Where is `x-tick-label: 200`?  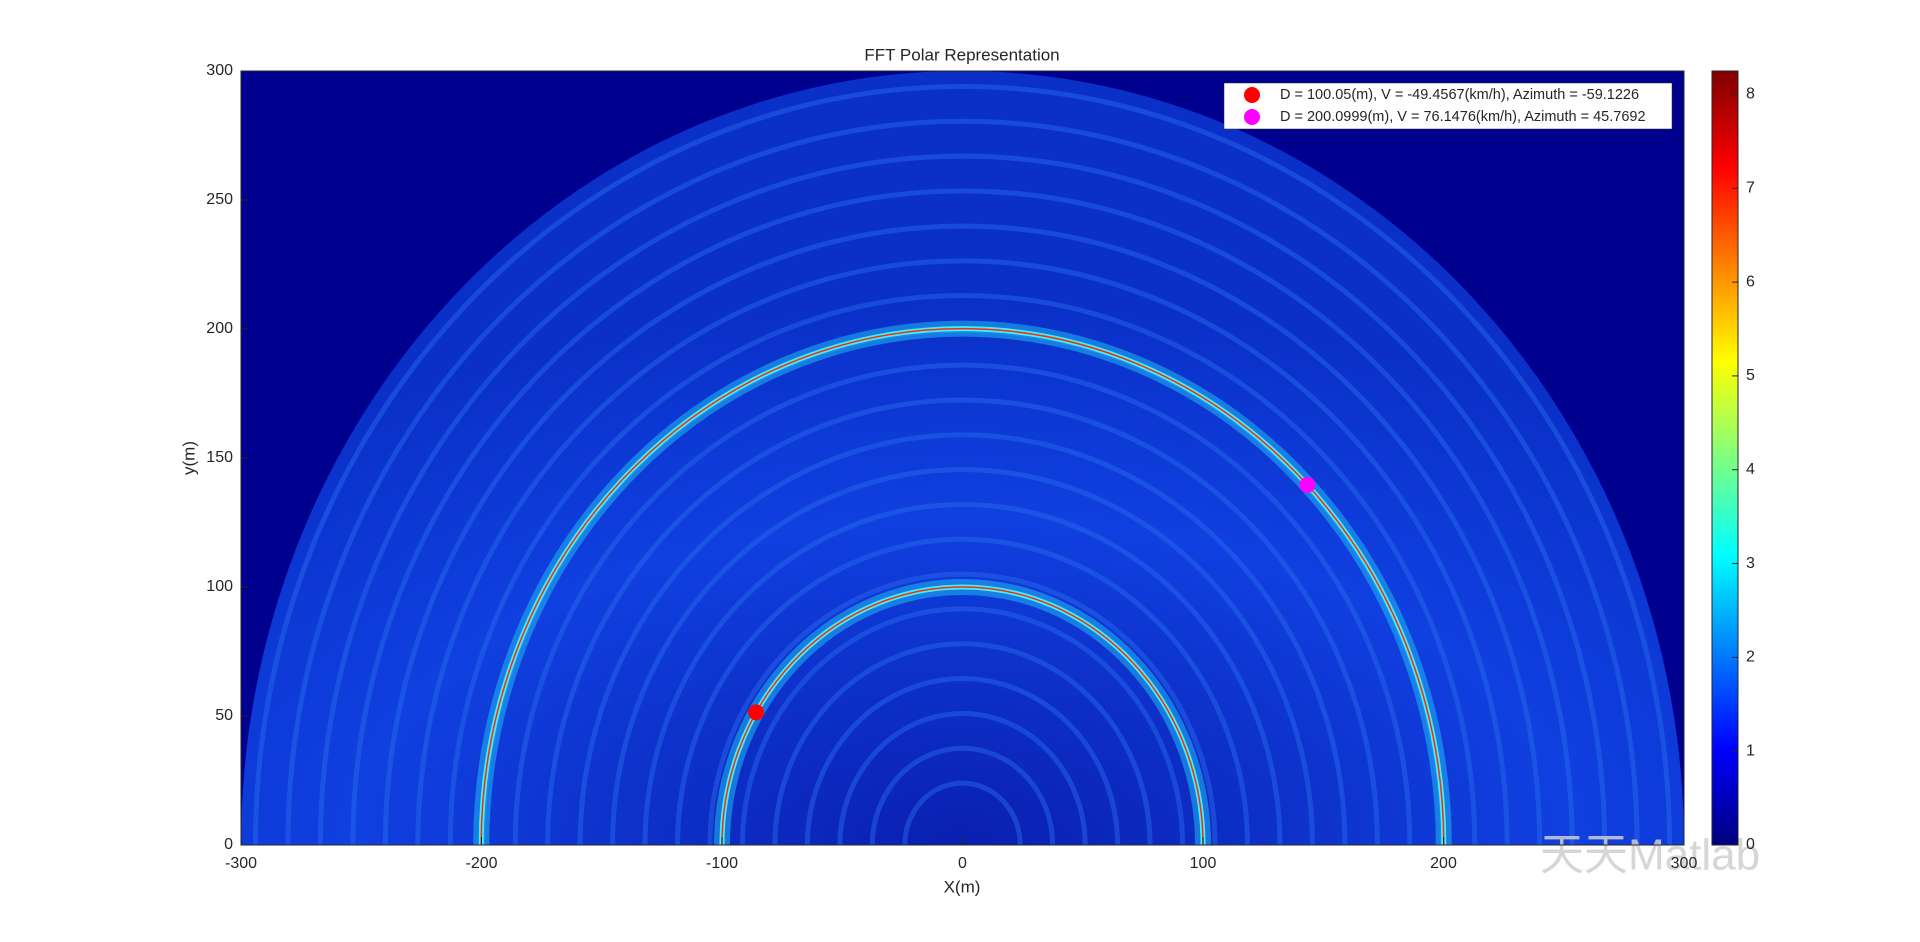 x-tick-label: 200 is located at coordinates (1443, 863).